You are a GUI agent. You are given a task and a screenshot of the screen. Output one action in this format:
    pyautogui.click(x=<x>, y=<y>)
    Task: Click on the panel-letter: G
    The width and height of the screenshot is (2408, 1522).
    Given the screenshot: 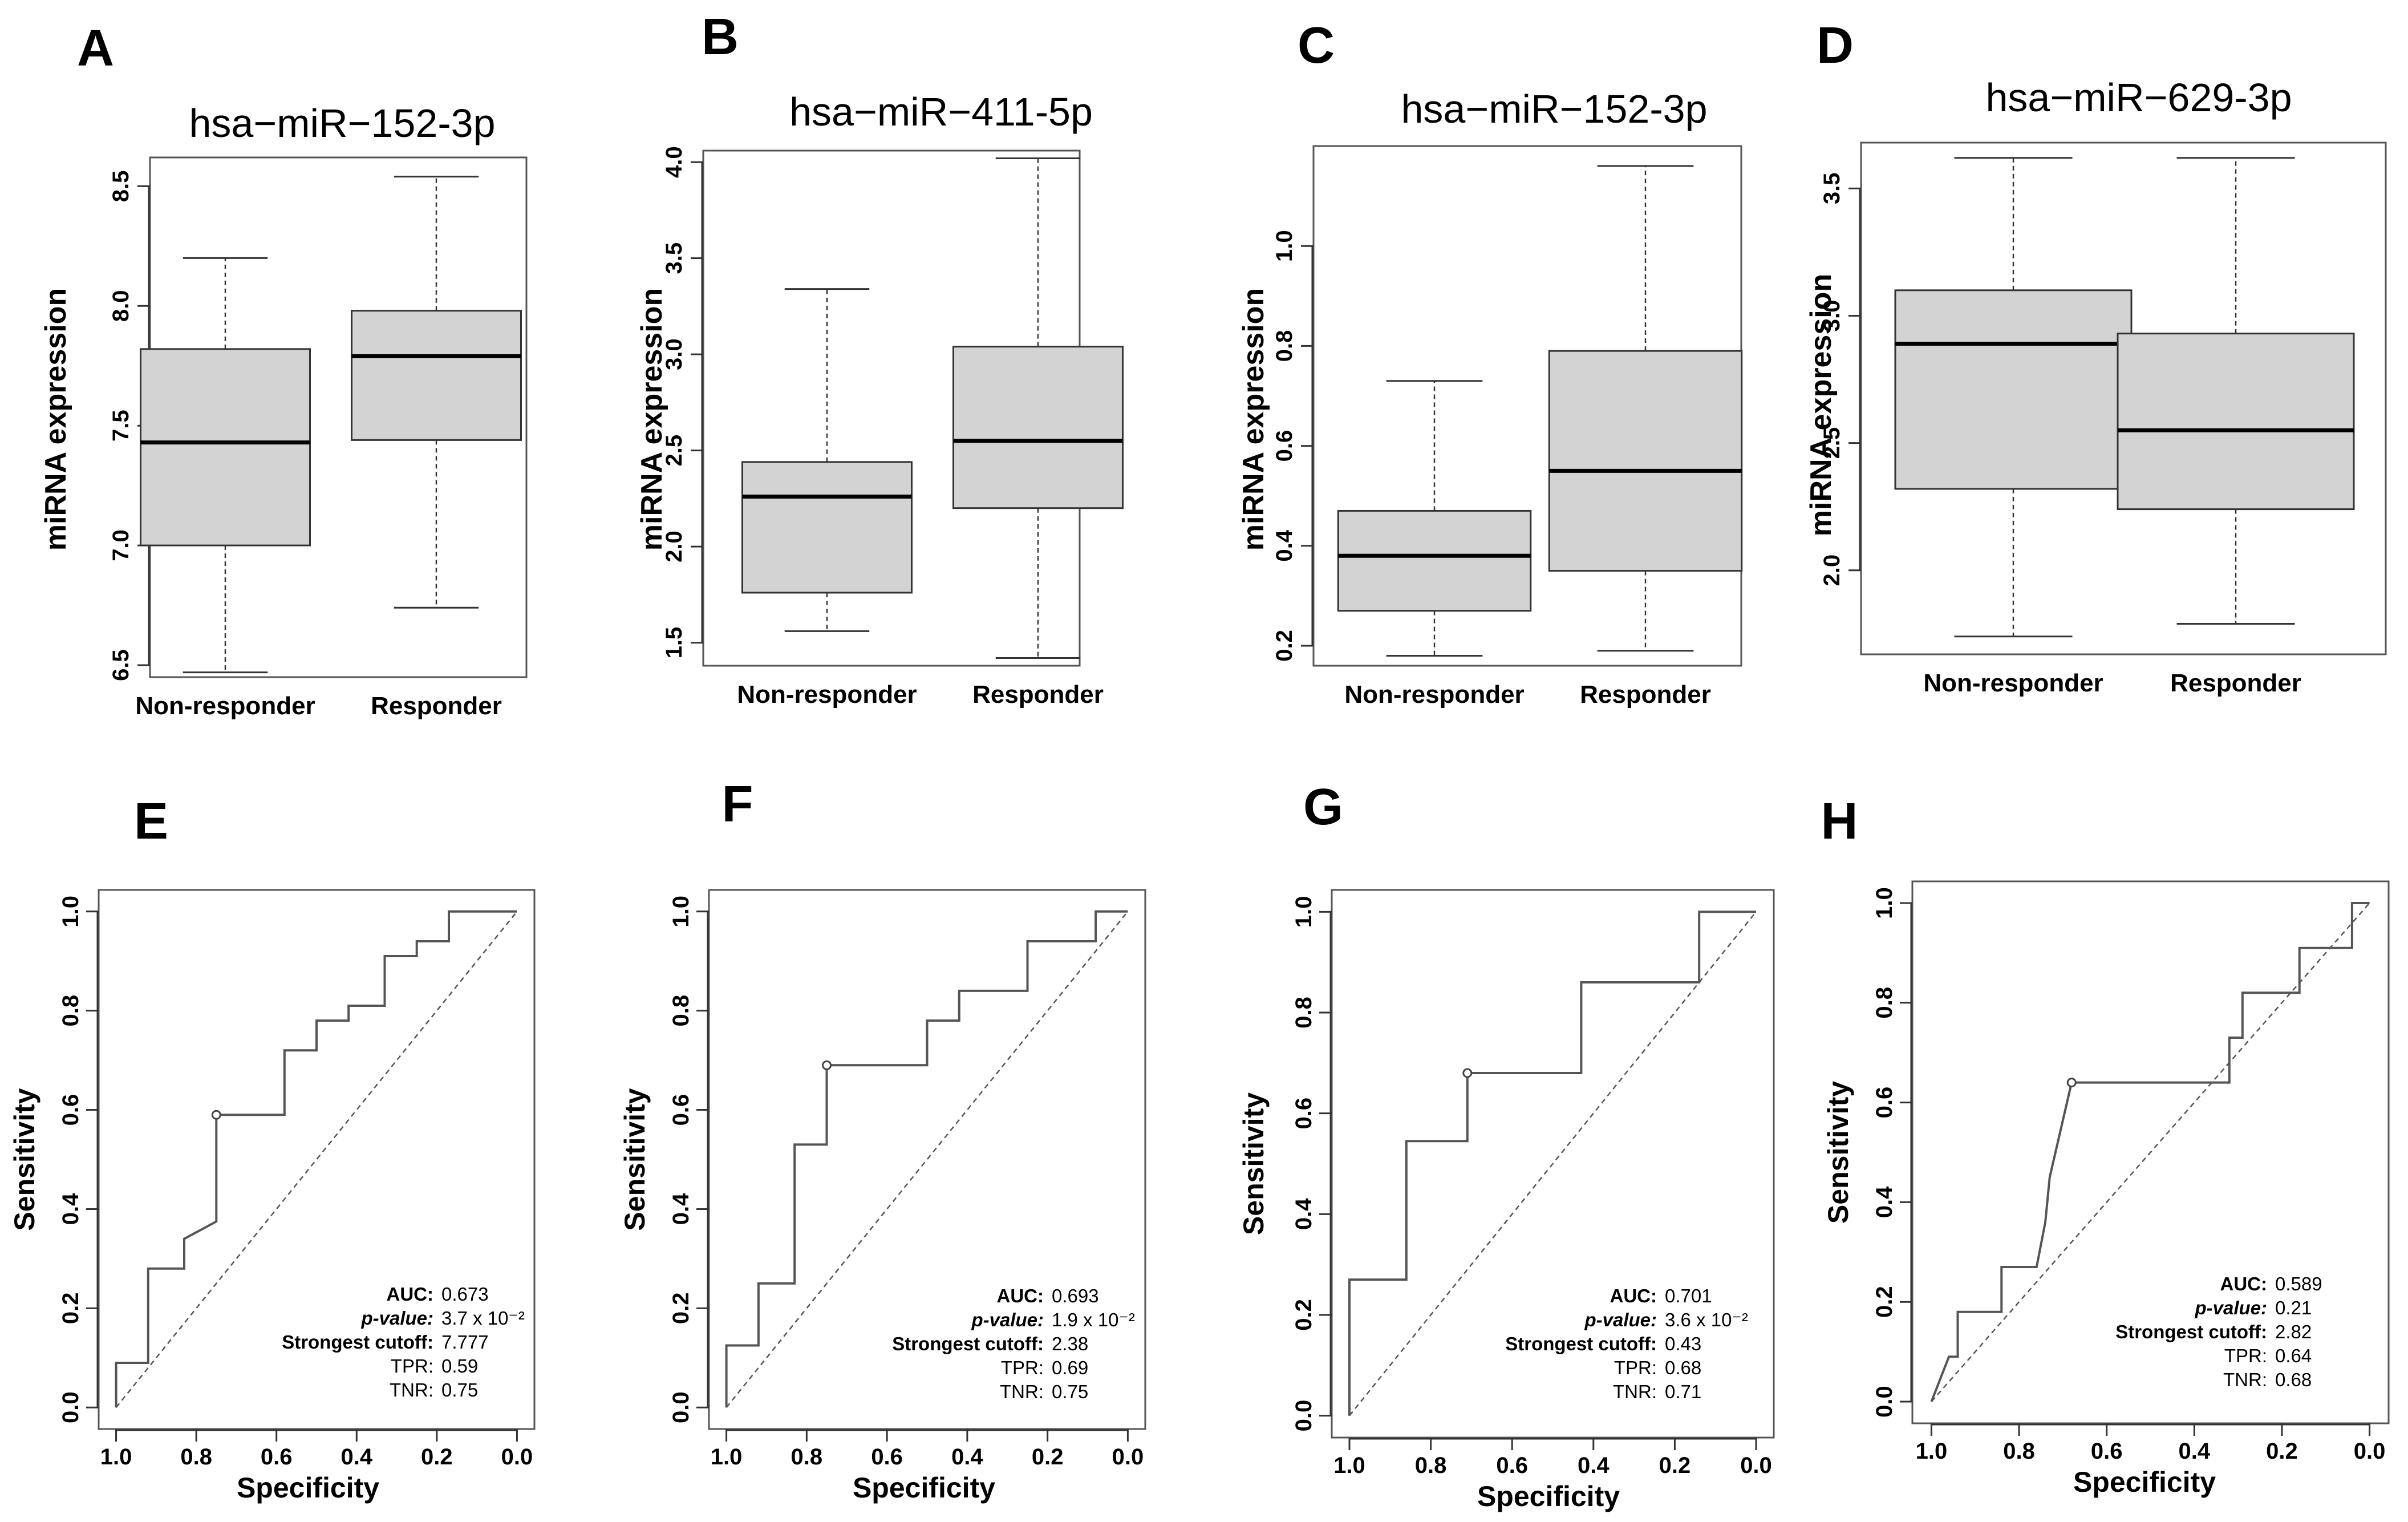 What is the action you would take?
    pyautogui.click(x=1323, y=807)
    